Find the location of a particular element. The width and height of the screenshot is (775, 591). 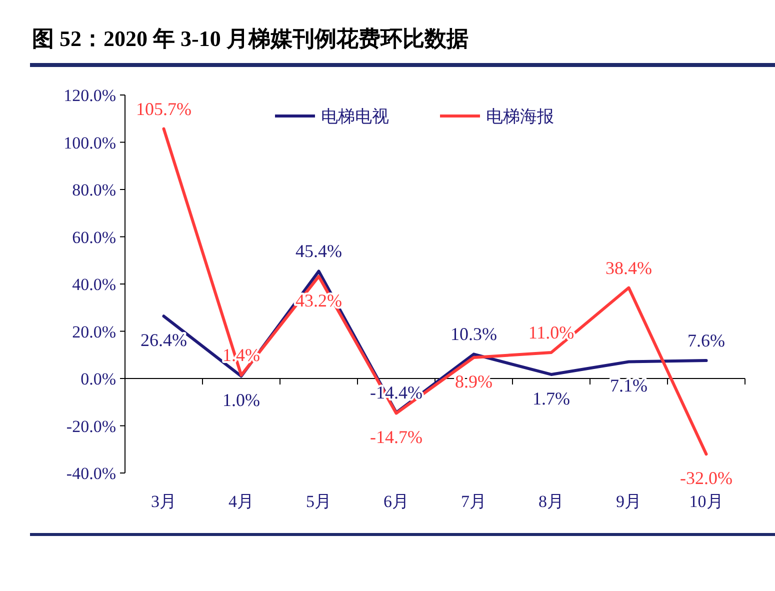

data-label: 11.0% is located at coordinates (551, 332).